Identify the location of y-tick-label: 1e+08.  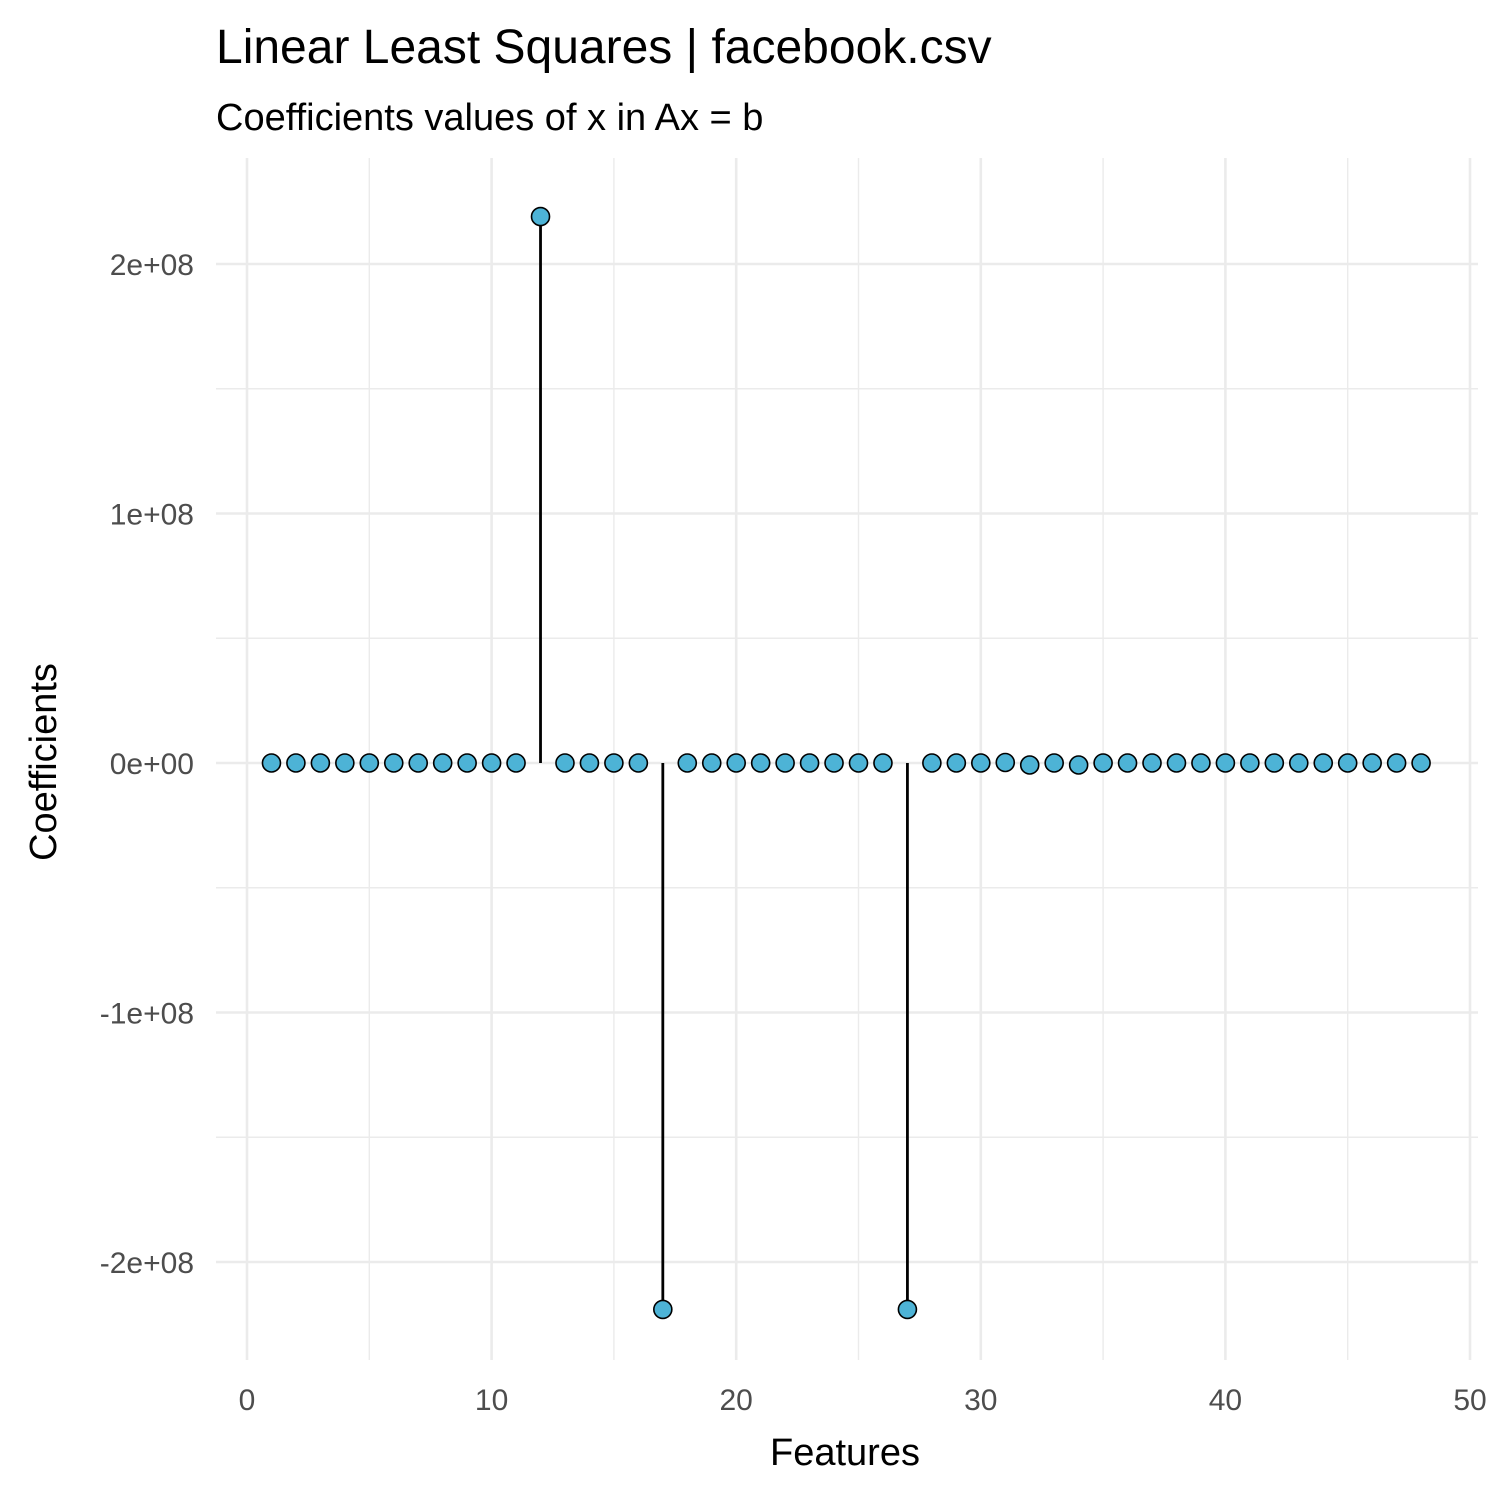
(152, 515).